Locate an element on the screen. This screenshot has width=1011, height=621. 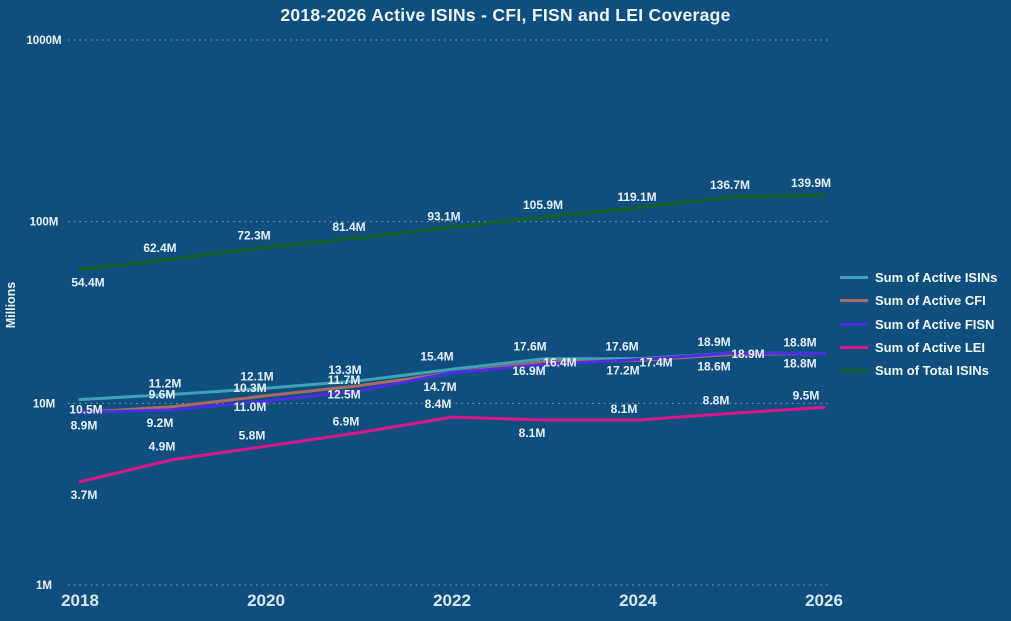
data-label: 12.1M is located at coordinates (256, 376).